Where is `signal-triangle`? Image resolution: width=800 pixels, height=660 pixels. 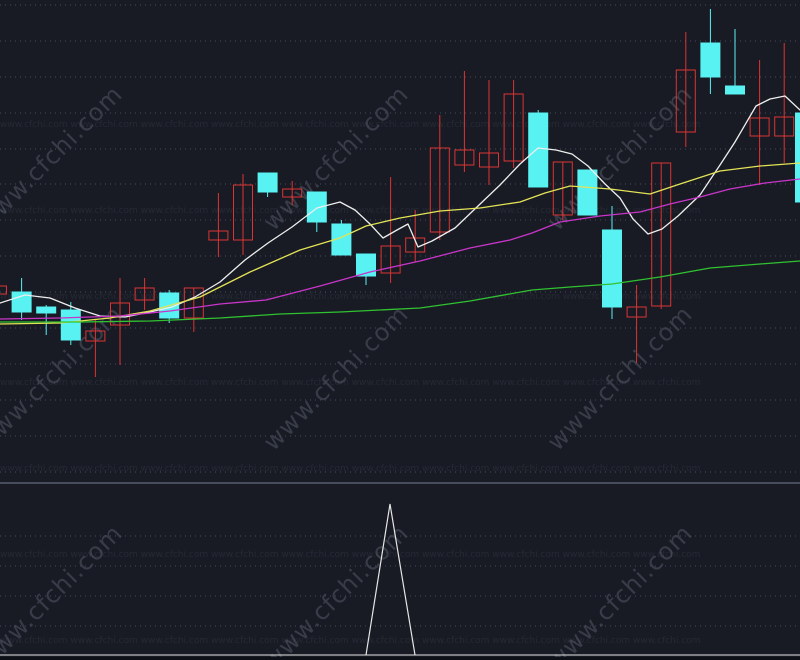 signal-triangle is located at coordinates (390, 579).